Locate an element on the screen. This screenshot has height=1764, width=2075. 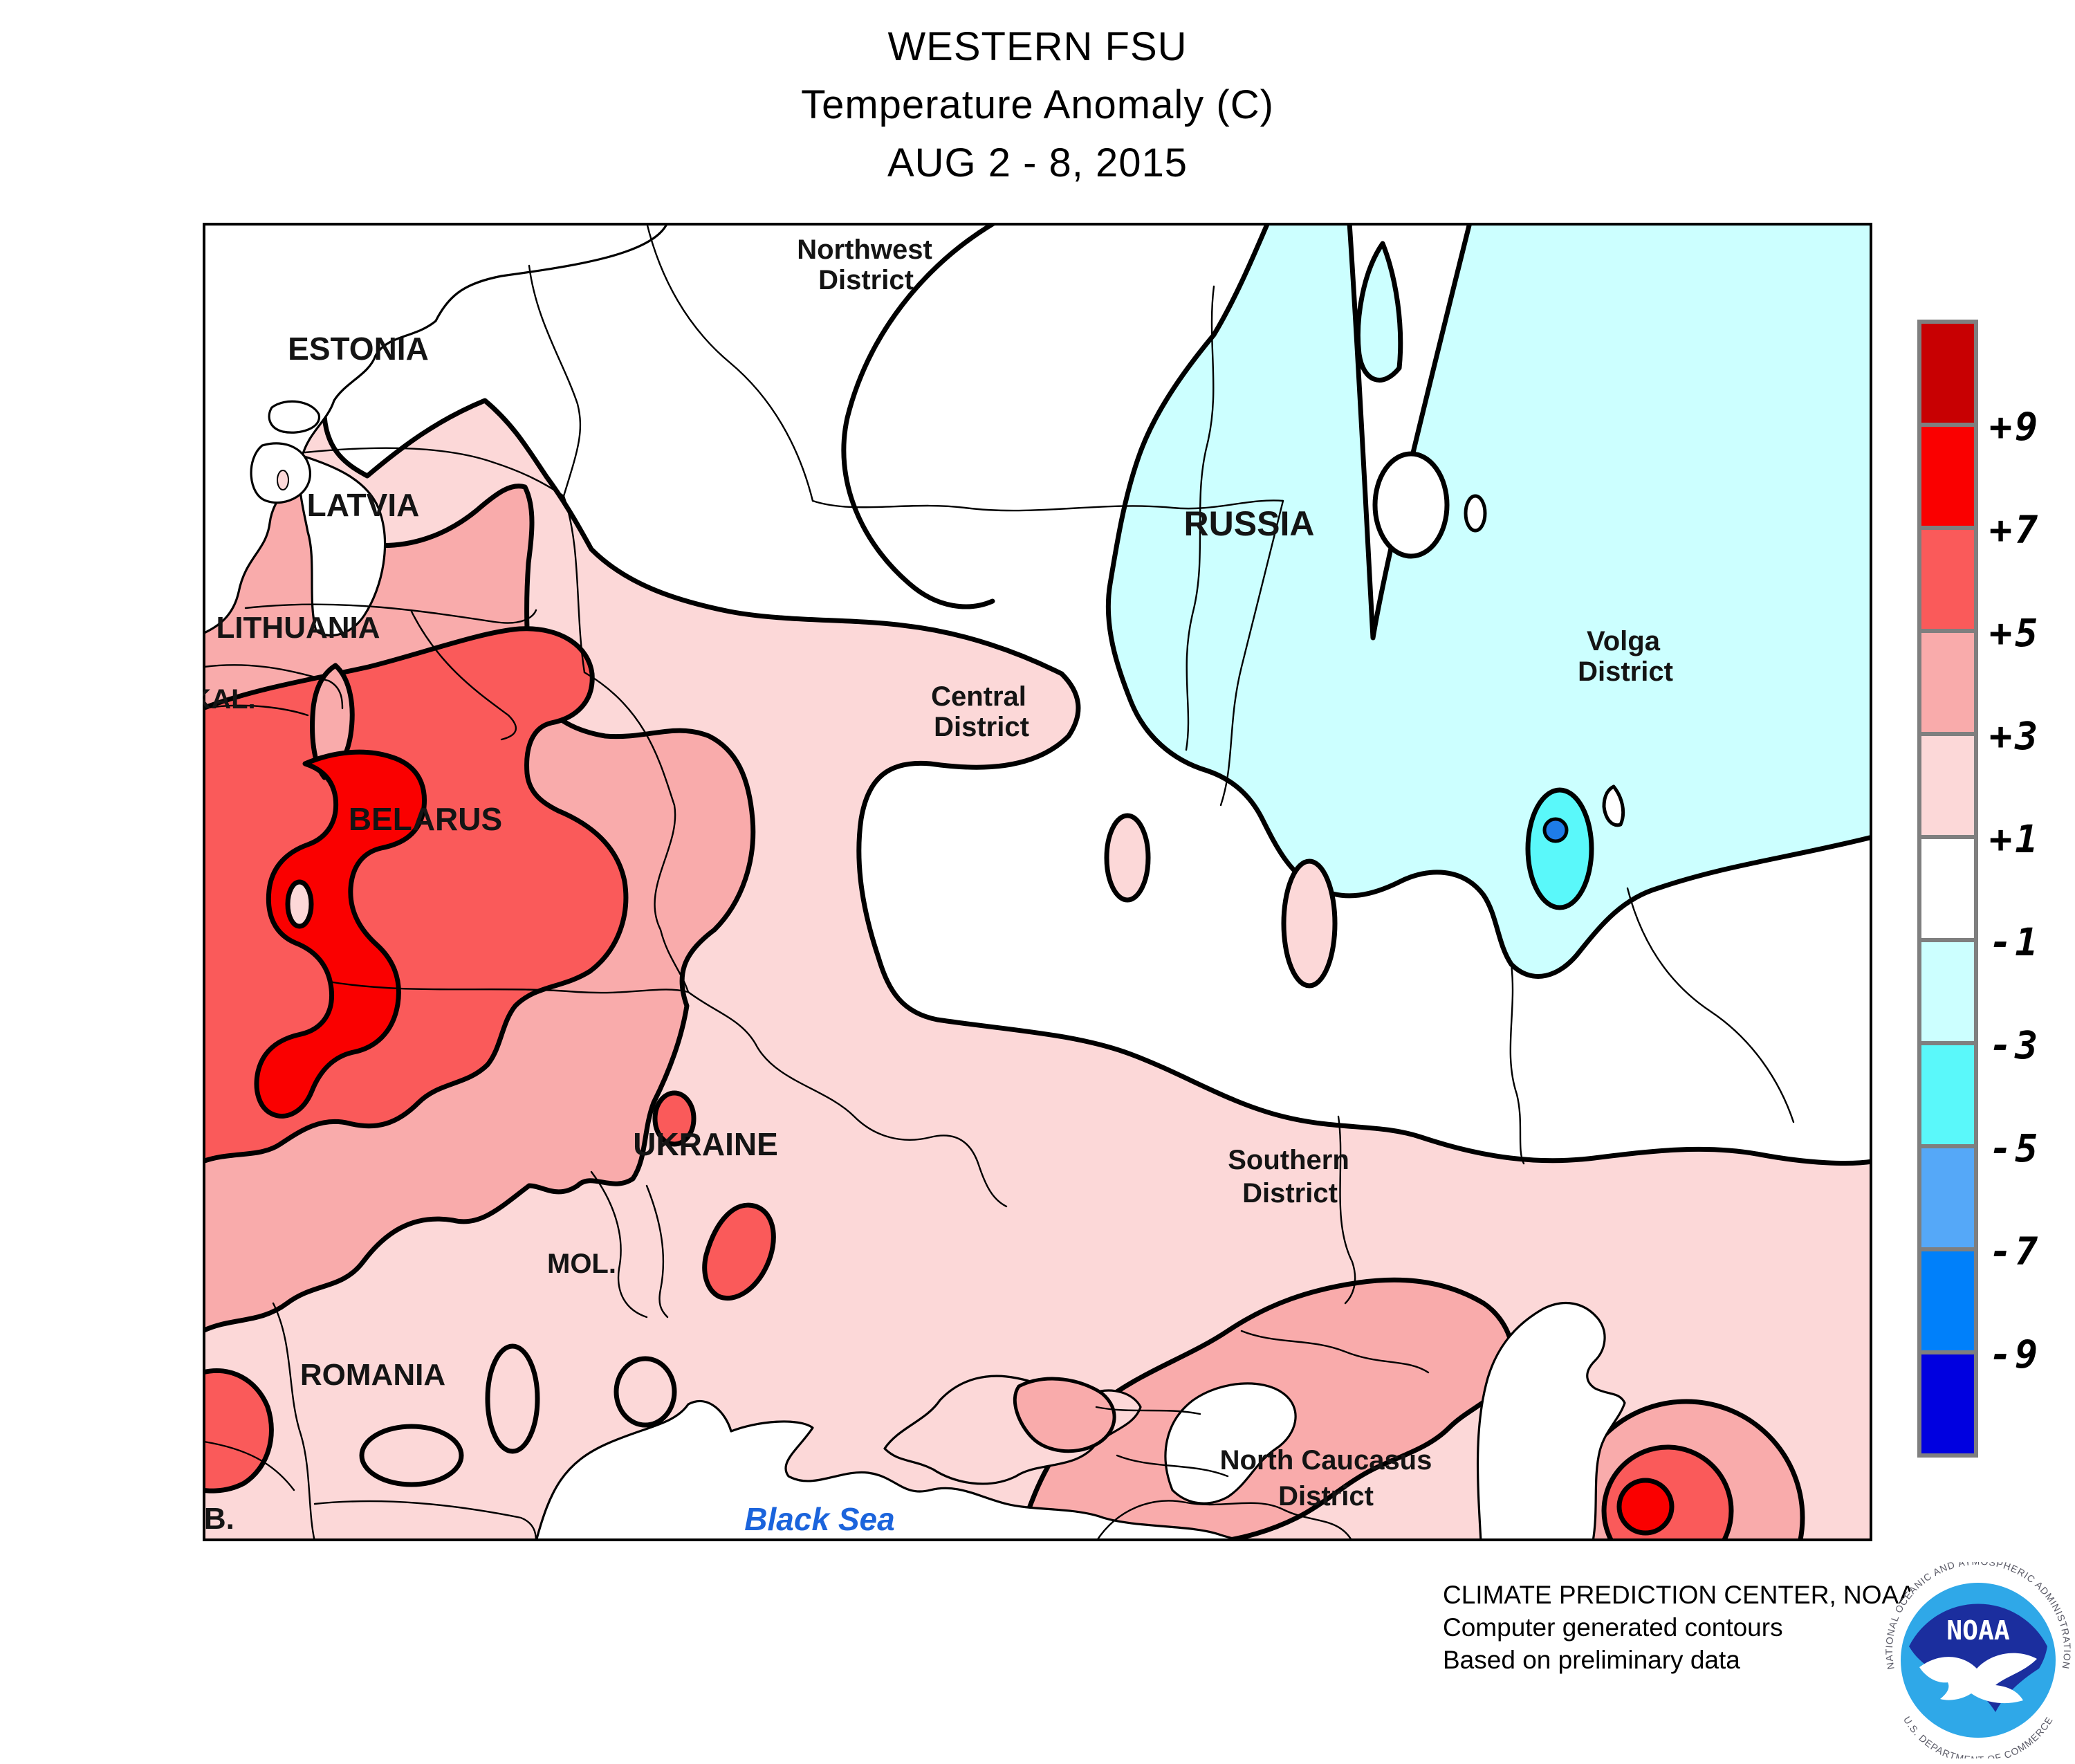
white-ring-oval-small is located at coordinates (1475, 513).